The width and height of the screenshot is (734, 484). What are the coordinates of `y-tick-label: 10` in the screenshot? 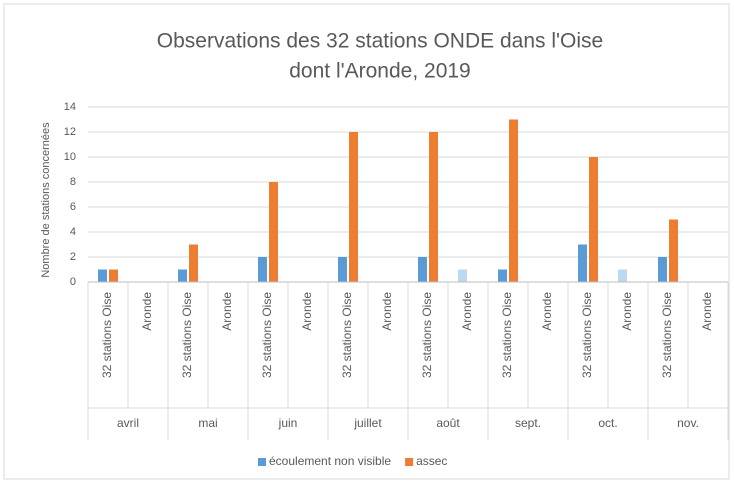 It's located at (70, 157).